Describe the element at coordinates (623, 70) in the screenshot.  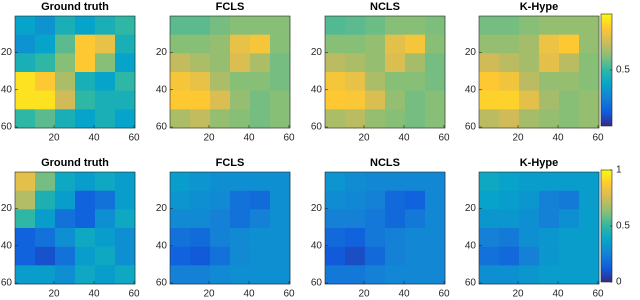
I see `colorbar-tick-label: 0.5` at that location.